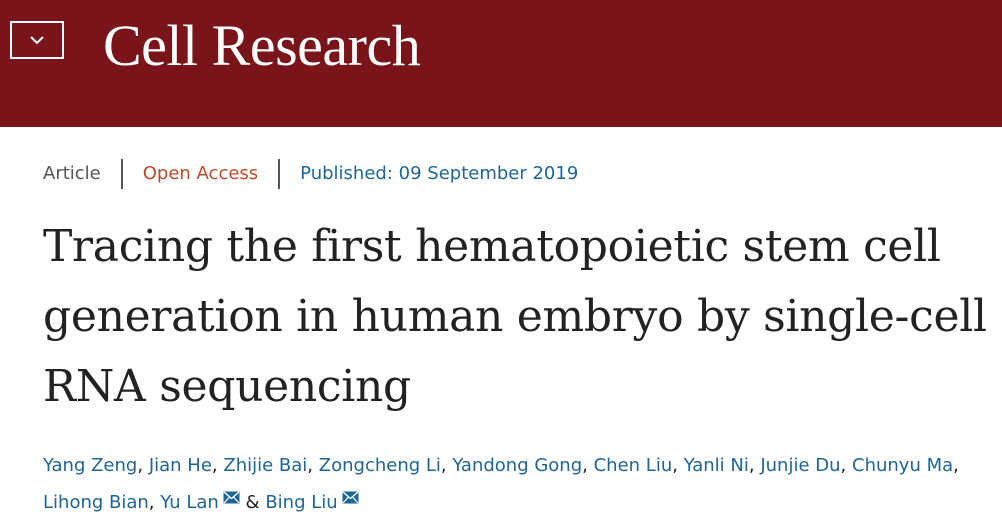 This screenshot has height=531, width=1002. I want to click on journal-logo: Cell Research, so click(262, 45).